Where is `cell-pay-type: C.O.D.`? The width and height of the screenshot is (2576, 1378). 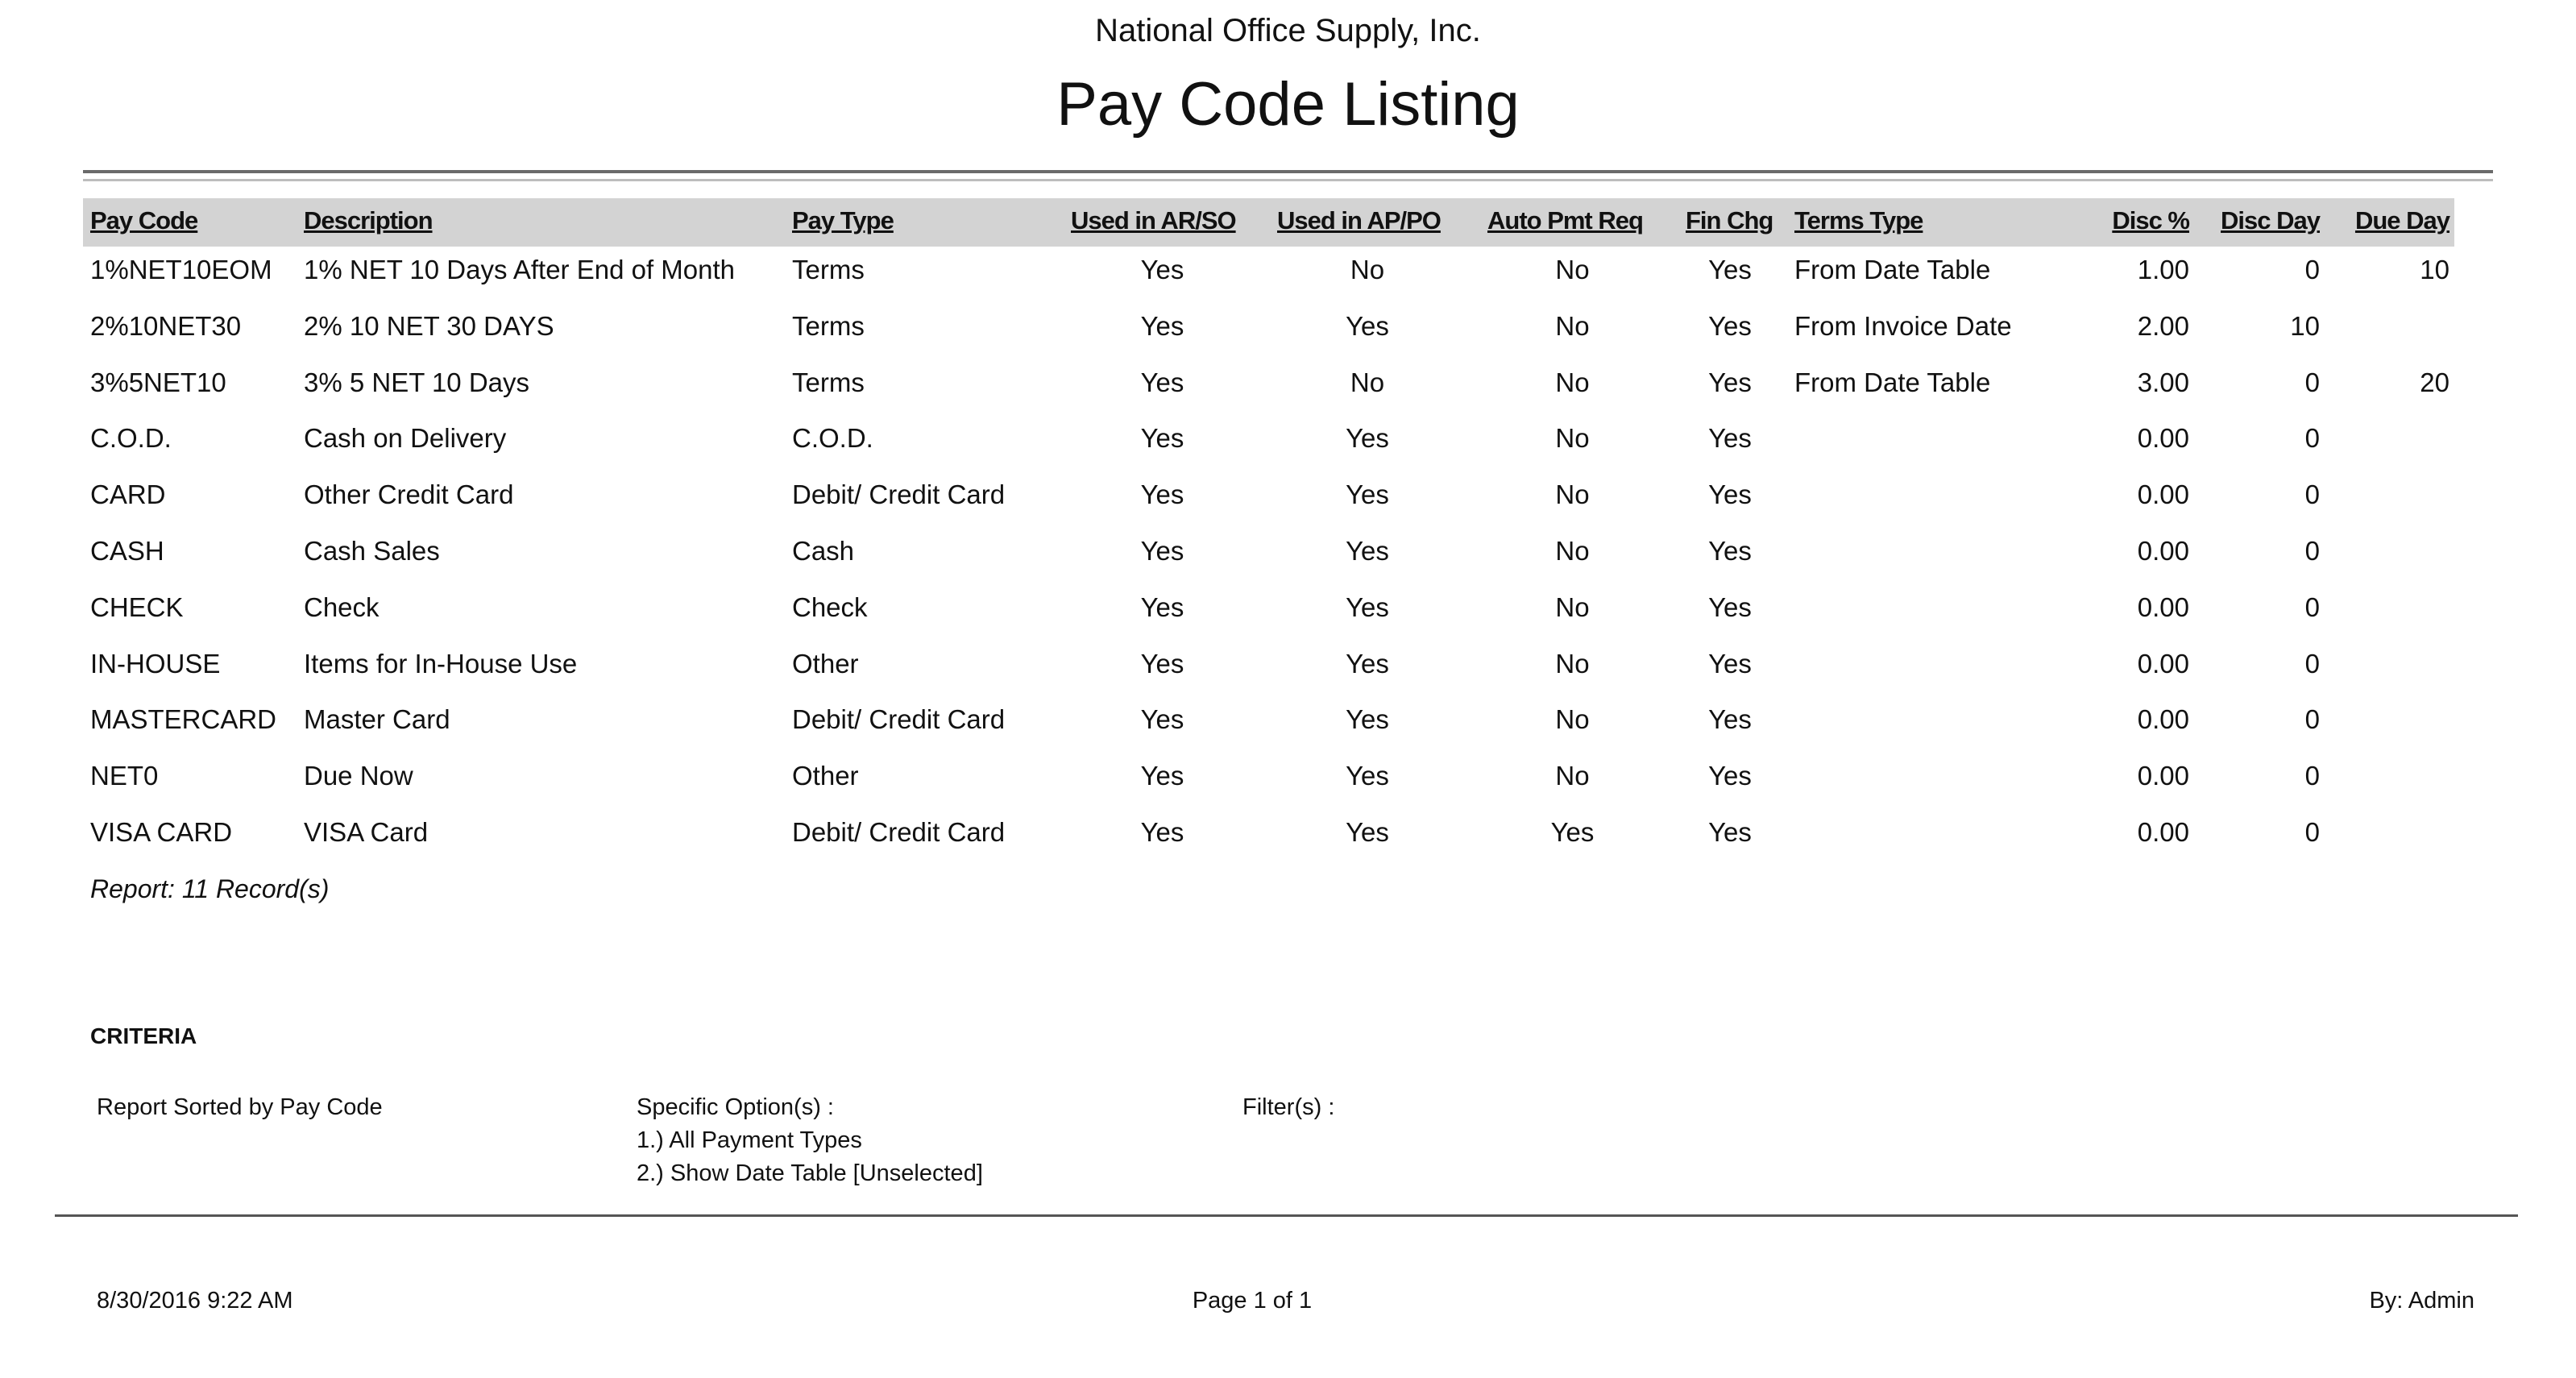
cell-pay-type: C.O.D. is located at coordinates (832, 439).